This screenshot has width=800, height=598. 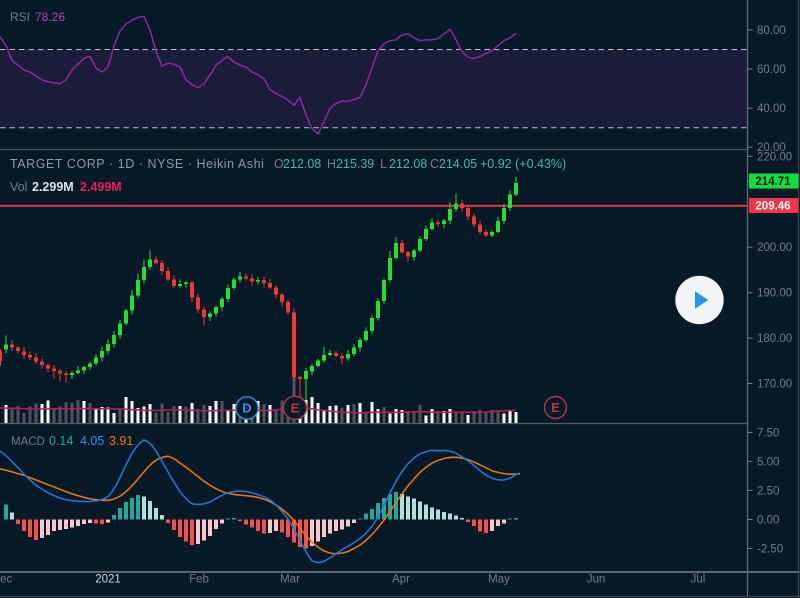 I want to click on svg-text: 0.00, so click(x=768, y=521).